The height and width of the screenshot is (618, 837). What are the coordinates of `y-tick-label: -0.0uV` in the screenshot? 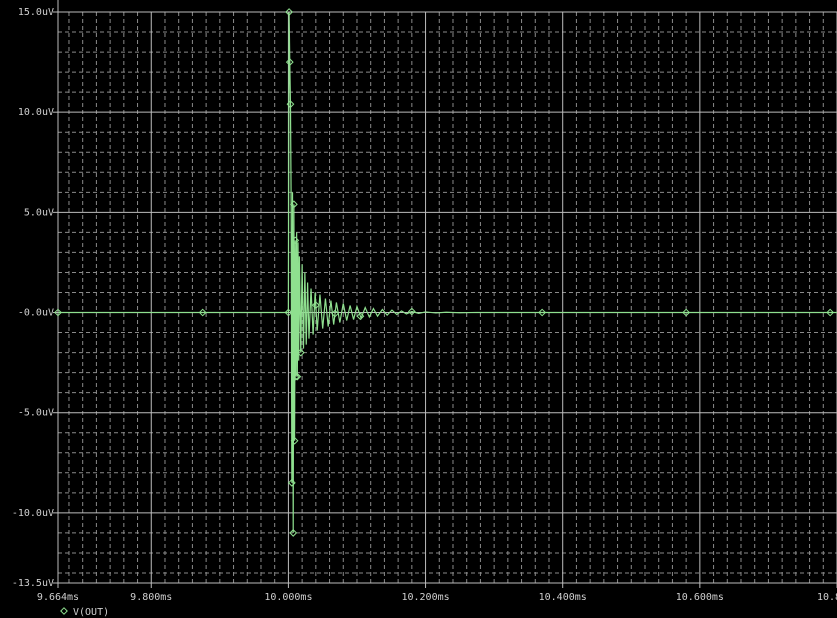 It's located at (36, 313).